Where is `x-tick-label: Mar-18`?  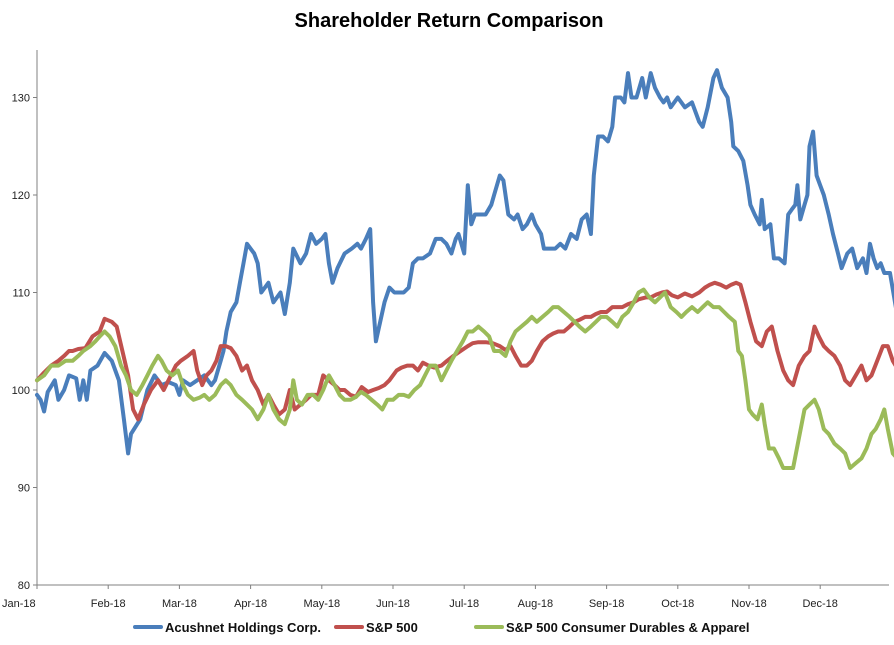 x-tick-label: Mar-18 is located at coordinates (179, 604).